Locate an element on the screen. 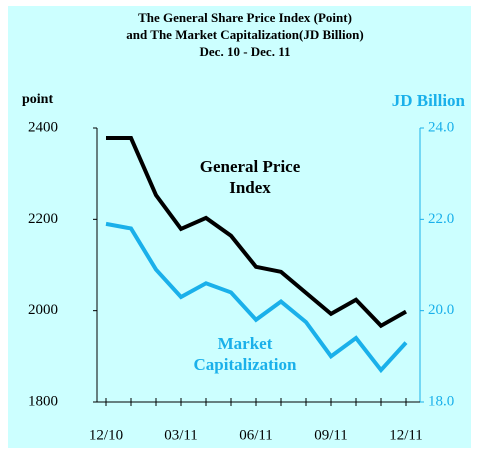  chart-title: The General Share Price Index (Point) is located at coordinates (245, 17).